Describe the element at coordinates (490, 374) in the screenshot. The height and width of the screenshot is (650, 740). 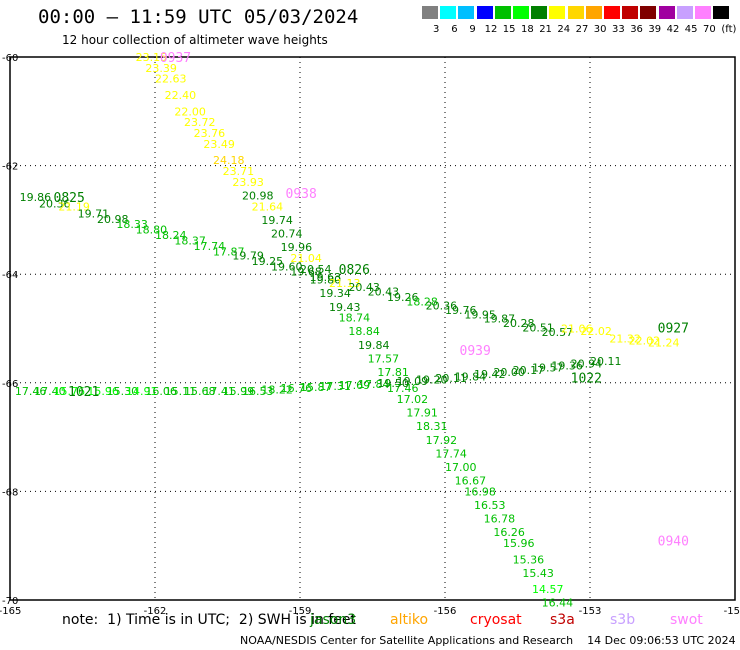
I see `wave-height-value: 19.42` at that location.